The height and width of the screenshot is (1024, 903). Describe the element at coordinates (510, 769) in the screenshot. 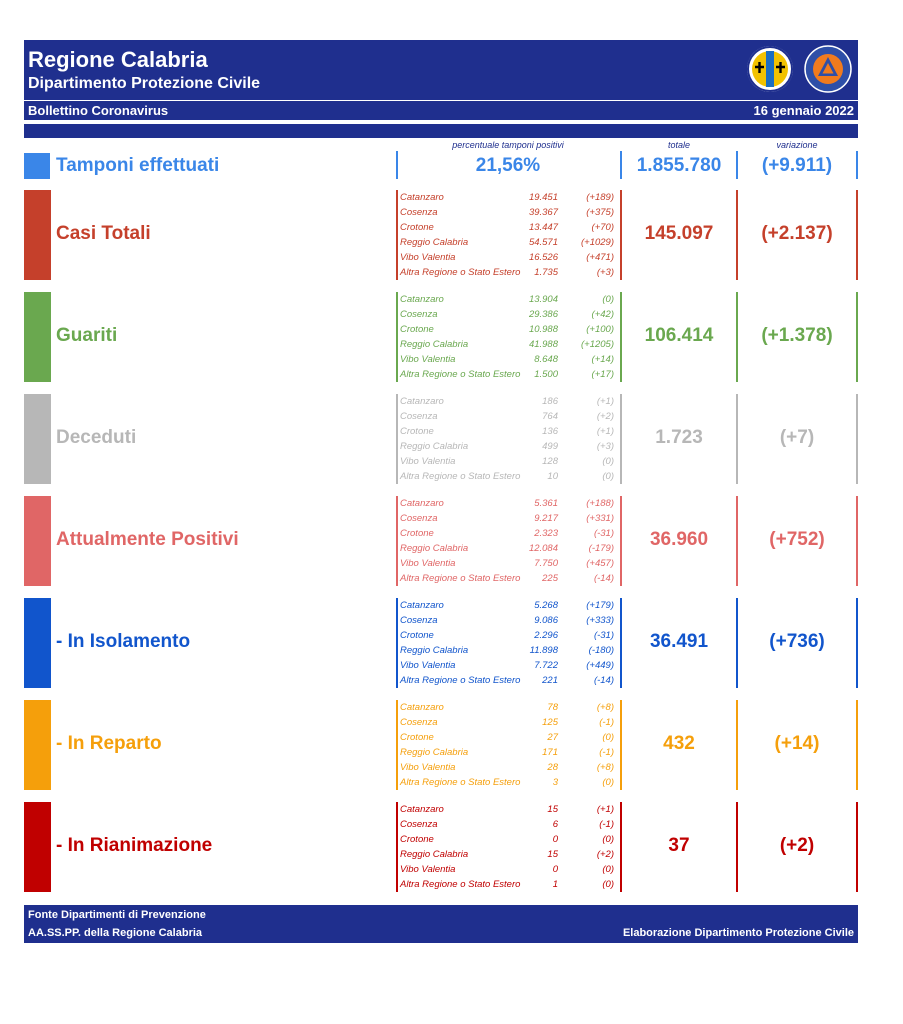

I see `province-row: Vibo Valentia 28 (+8)` at that location.